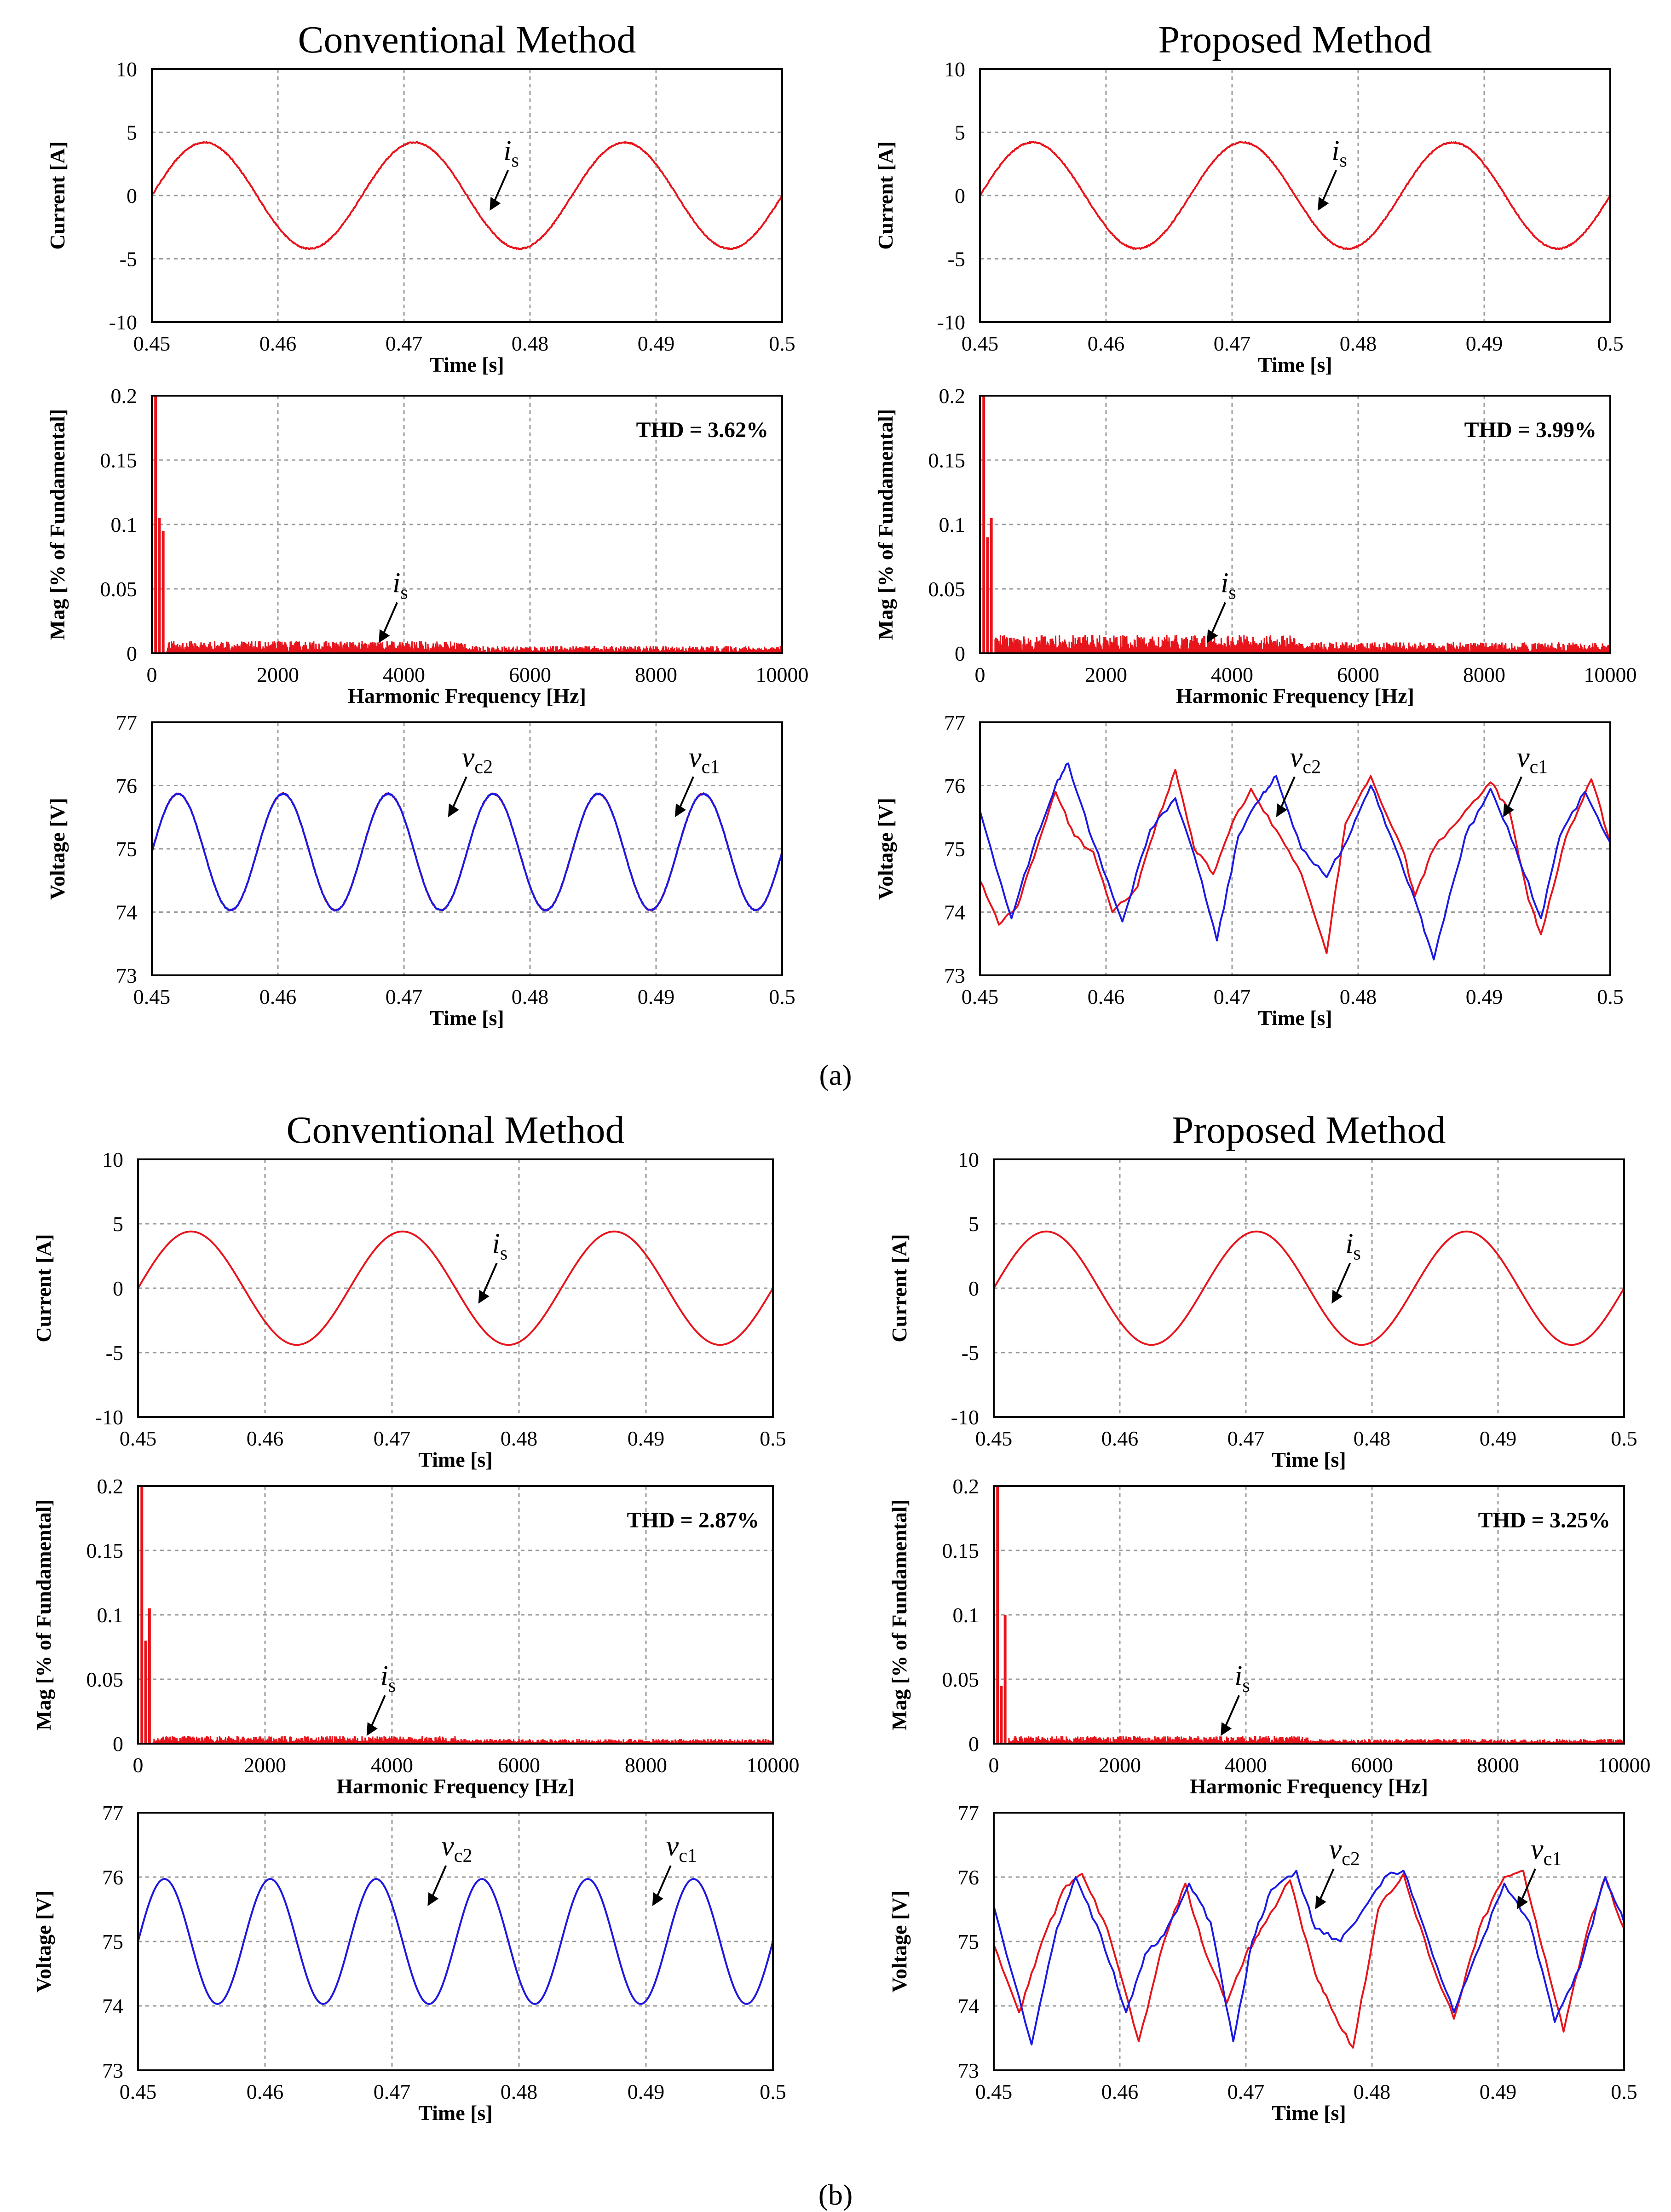 This screenshot has height=2212, width=1671. Describe the element at coordinates (885, 195) in the screenshot. I see `y-axis-label: Current [A]` at that location.